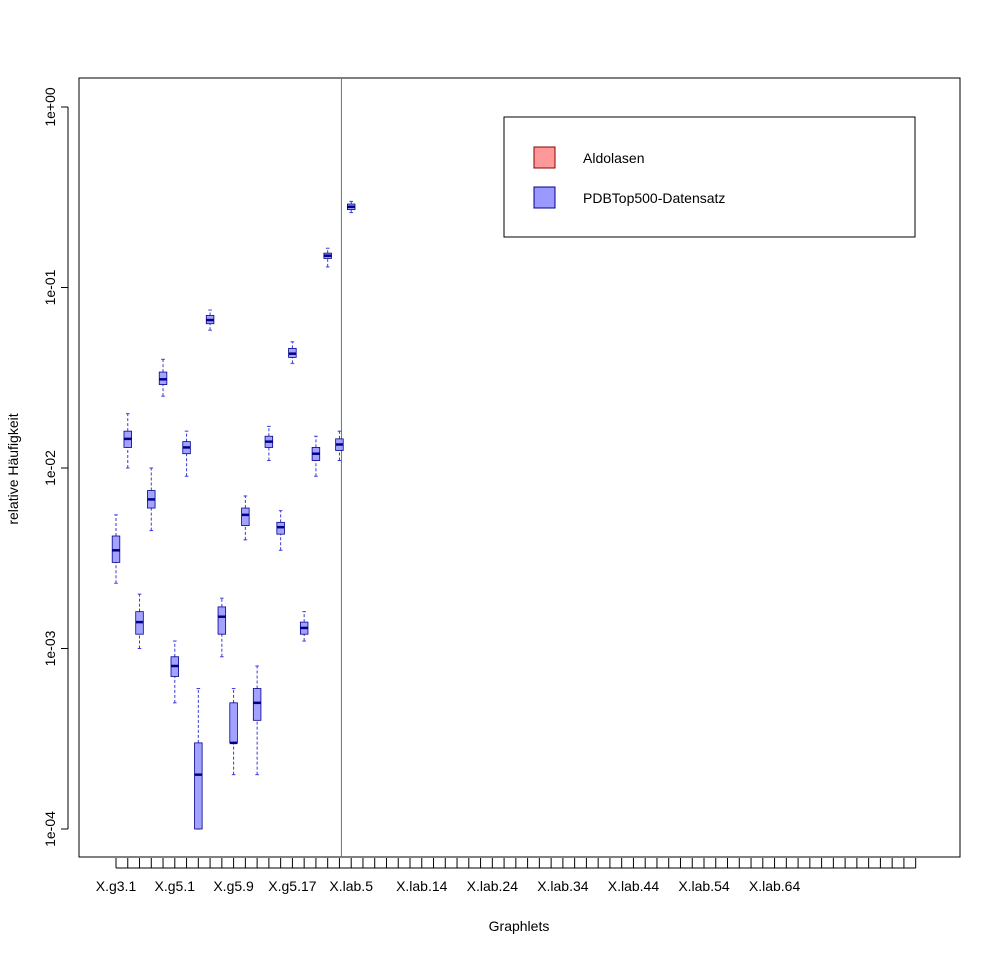 Image resolution: width=1000 pixels, height=956 pixels. Describe the element at coordinates (116, 886) in the screenshot. I see `x-tick-label: X.g3.1` at that location.